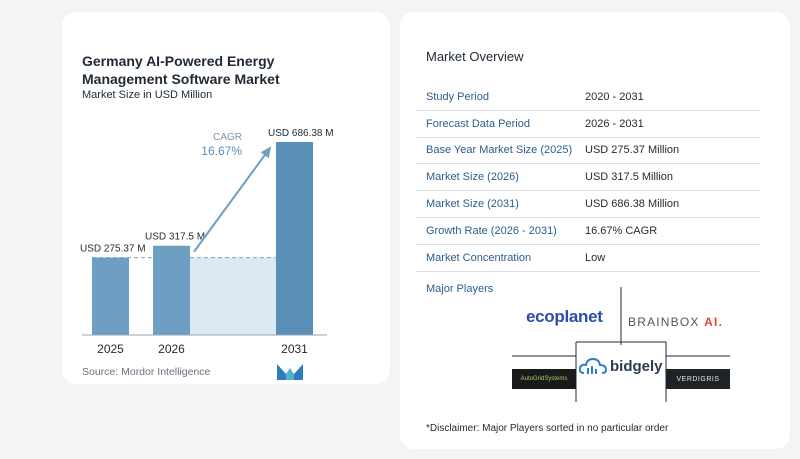 This screenshot has height=459, width=800. I want to click on row-label: Market Concentration, so click(479, 257).